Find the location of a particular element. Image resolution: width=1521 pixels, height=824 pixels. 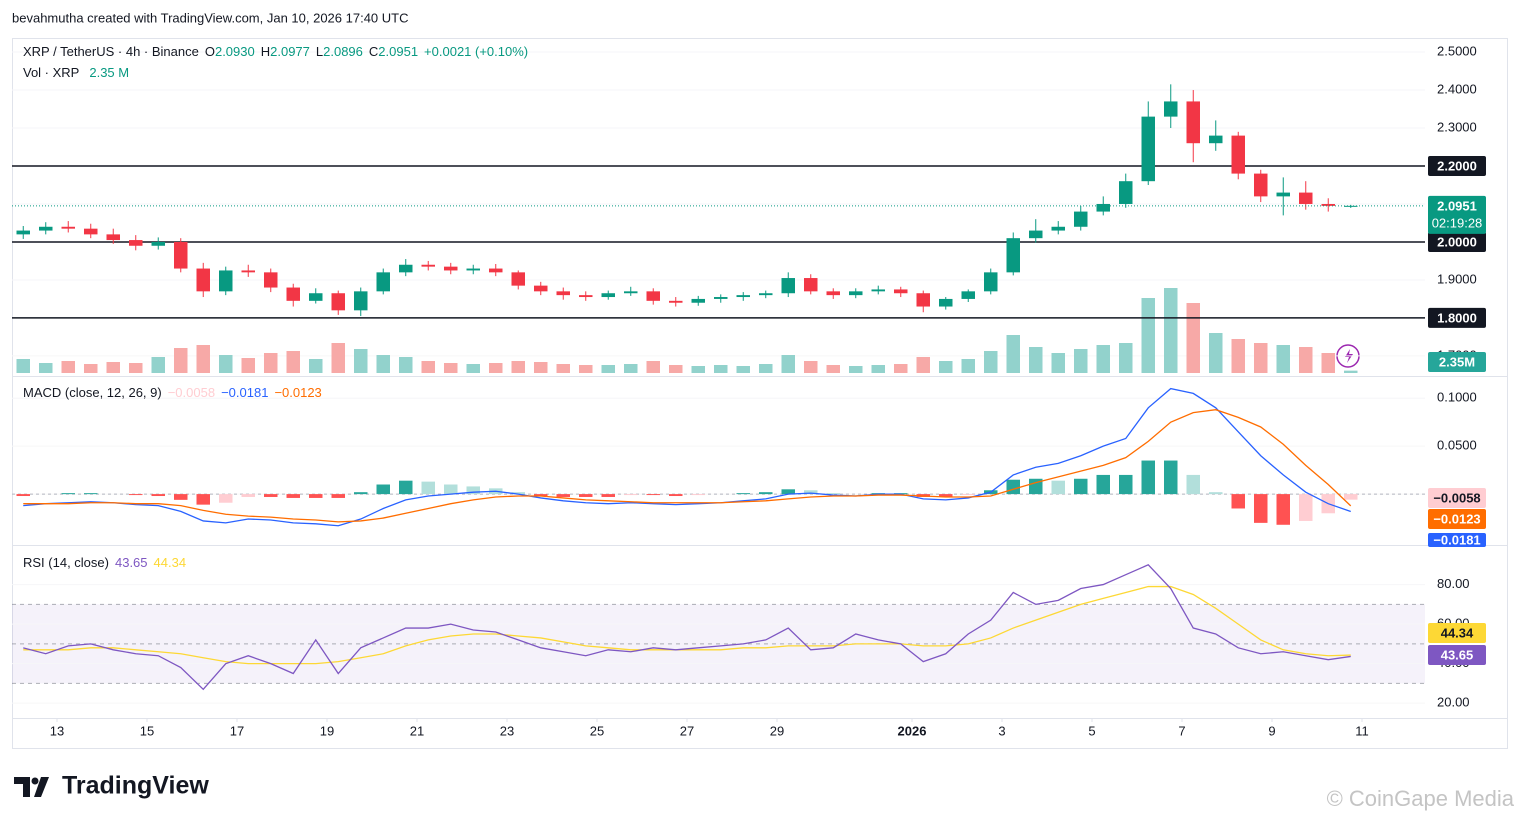

h-key: H is located at coordinates (265, 51).